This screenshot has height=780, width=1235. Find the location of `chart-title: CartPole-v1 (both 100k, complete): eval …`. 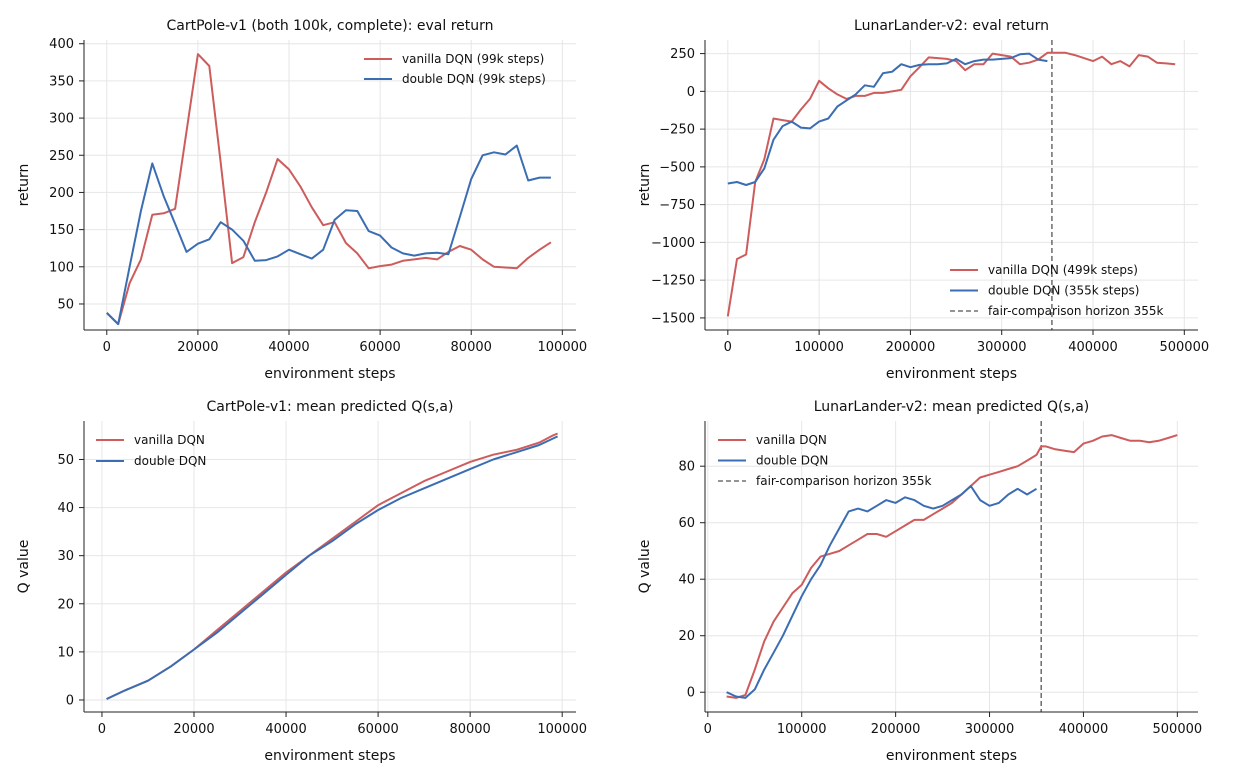

chart-title: CartPole-v1 (both 100k, complete): eval … is located at coordinates (329, 26).